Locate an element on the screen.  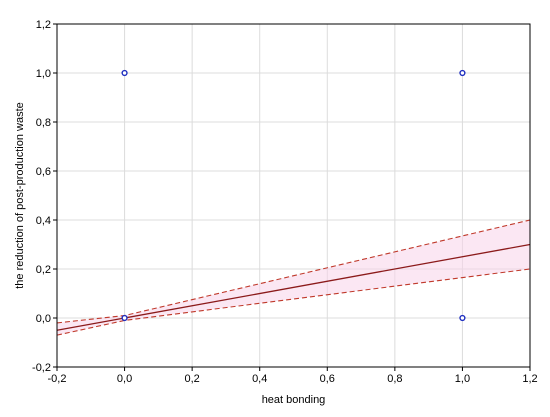
y-axis-title: the reduction of post-production waste is located at coordinates (20, 195).